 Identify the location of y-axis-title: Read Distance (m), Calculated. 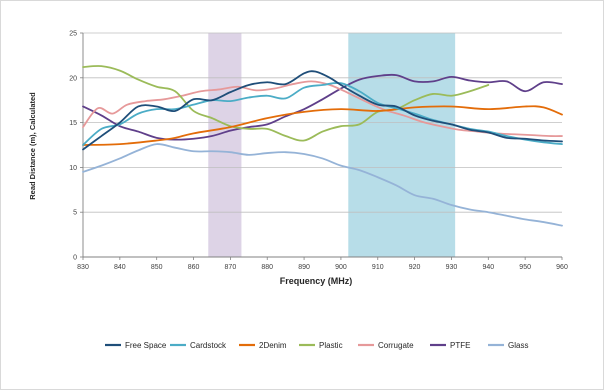
(32, 146).